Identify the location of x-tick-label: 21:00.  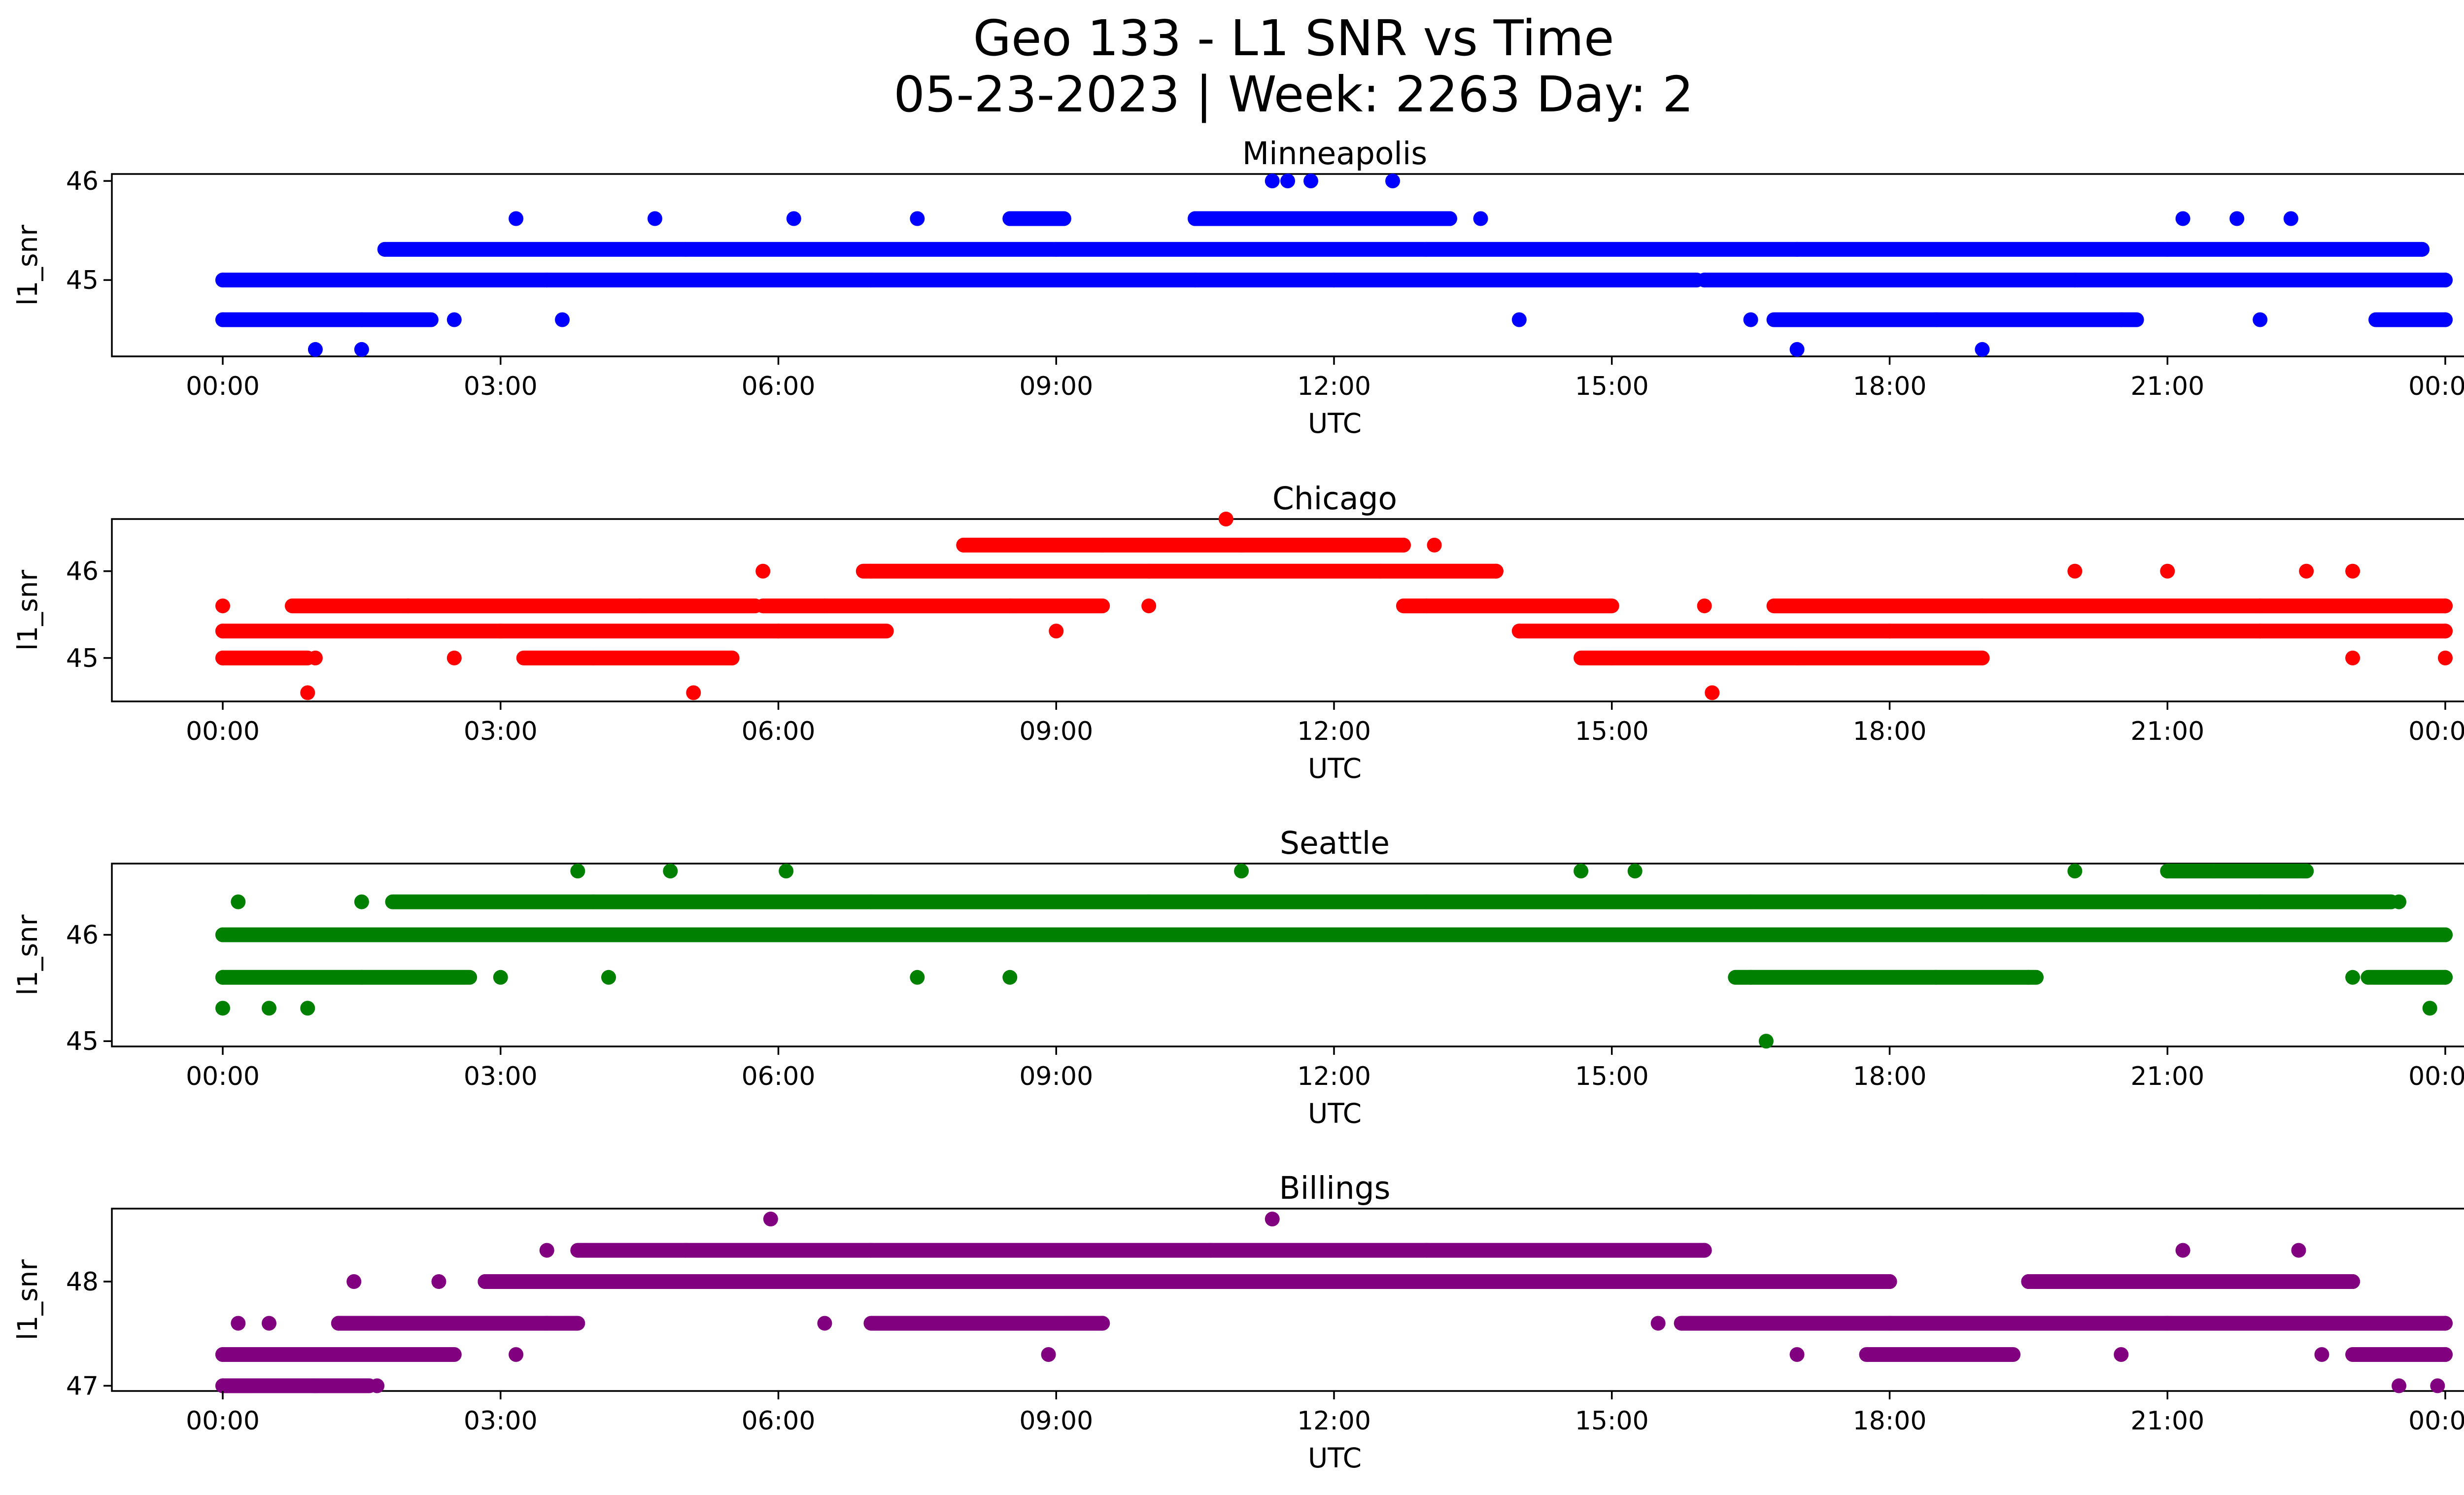
(2167, 1076).